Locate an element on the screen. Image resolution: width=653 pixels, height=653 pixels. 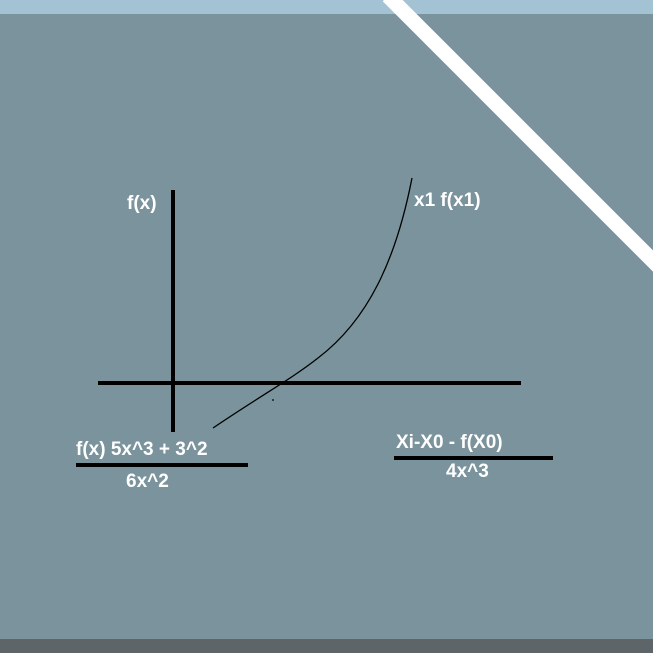
function-curve is located at coordinates (312, 303).